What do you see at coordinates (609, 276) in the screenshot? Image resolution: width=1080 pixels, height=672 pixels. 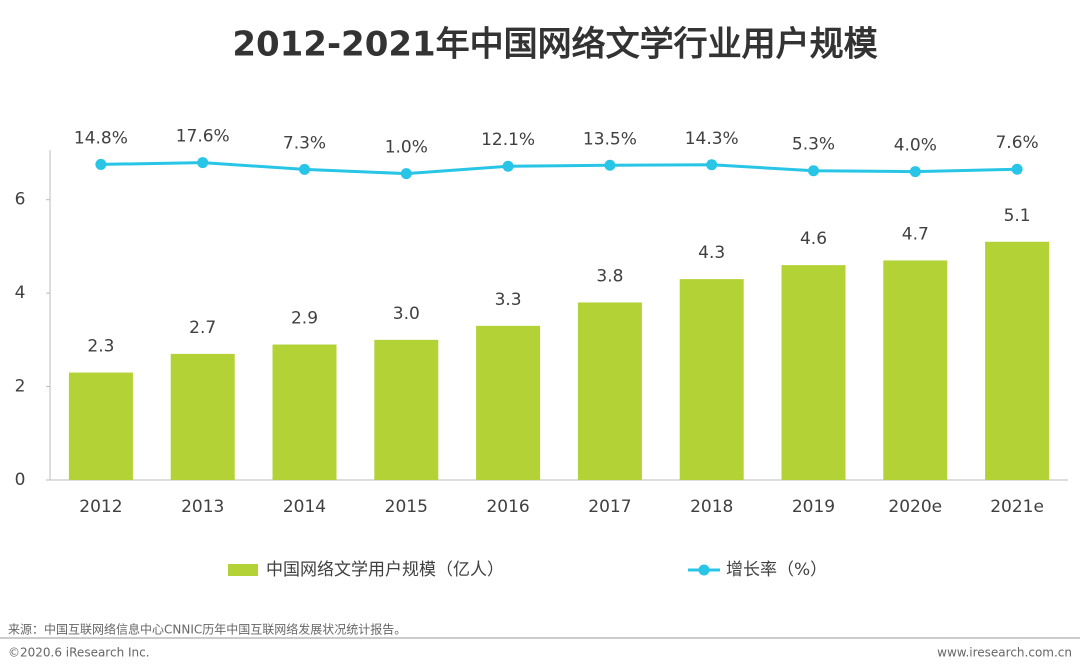 I see `bar-label: 3.8` at bounding box center [609, 276].